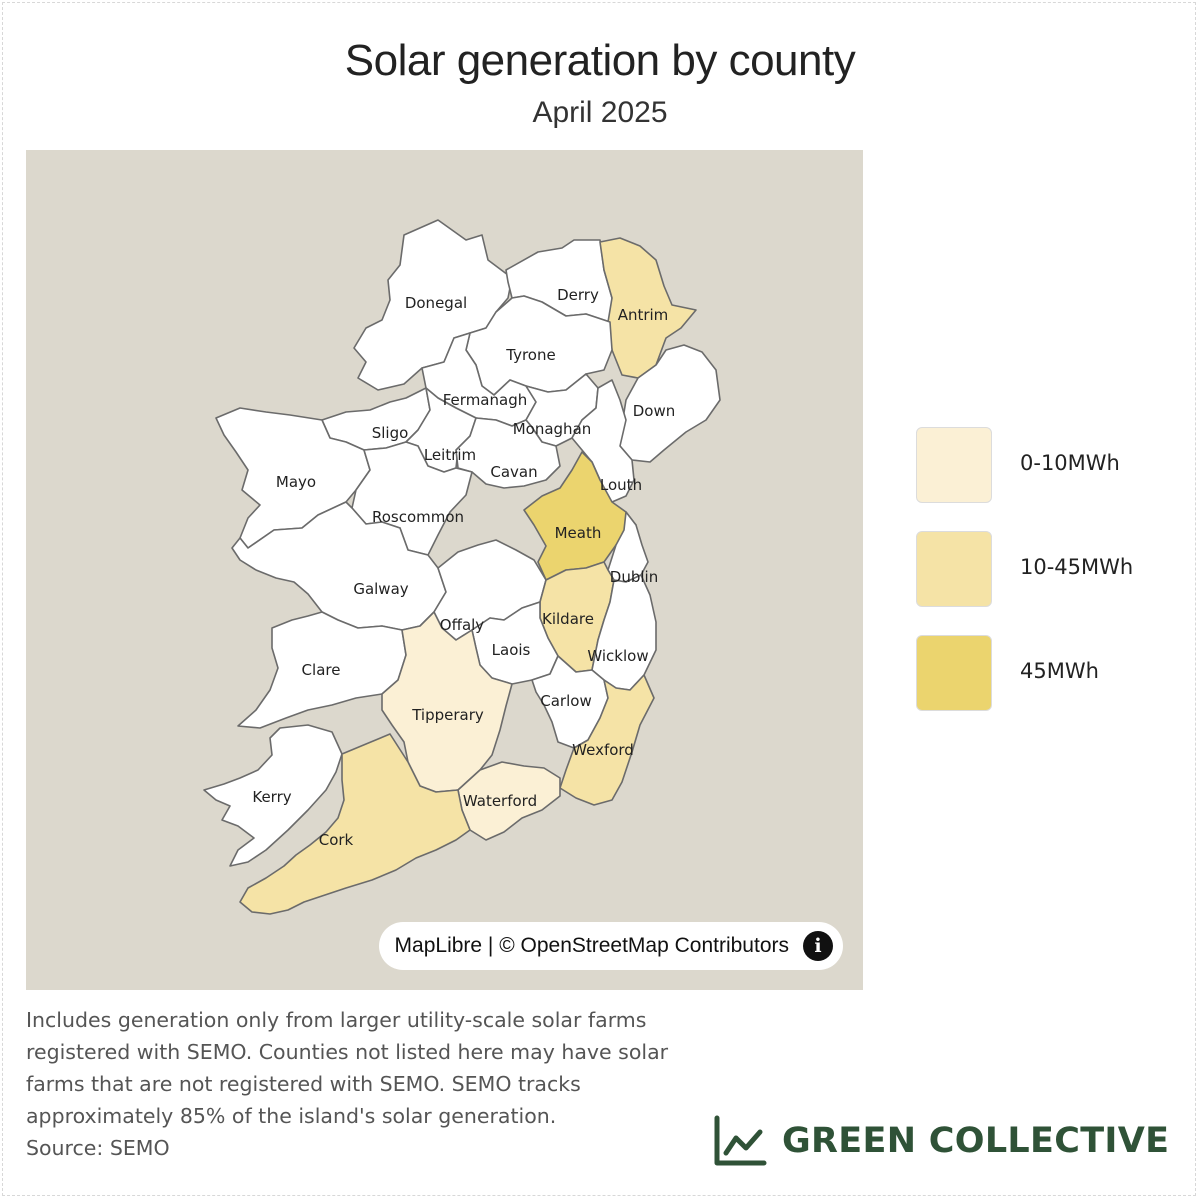 The width and height of the screenshot is (1200, 1200). Describe the element at coordinates (380, 589) in the screenshot. I see `county-label-galway: Galway` at that location.